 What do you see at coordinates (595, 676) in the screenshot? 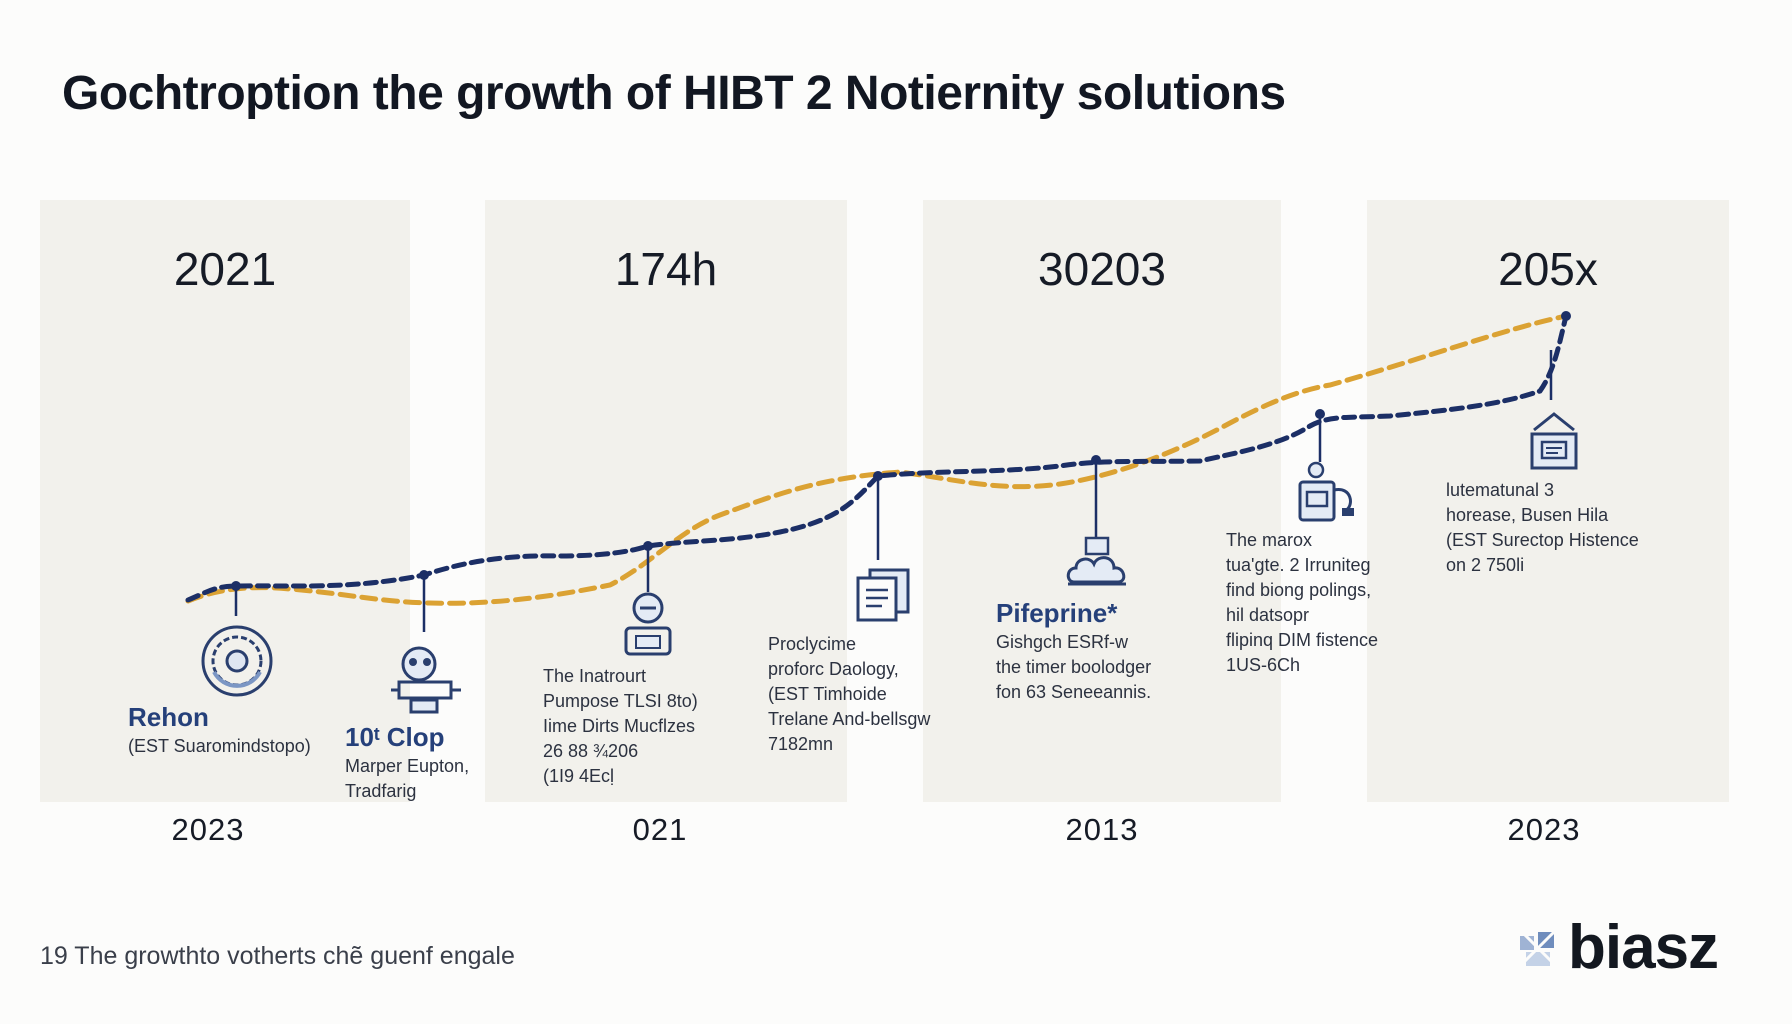
I see `milestone-text: The Inatrourt` at bounding box center [595, 676].